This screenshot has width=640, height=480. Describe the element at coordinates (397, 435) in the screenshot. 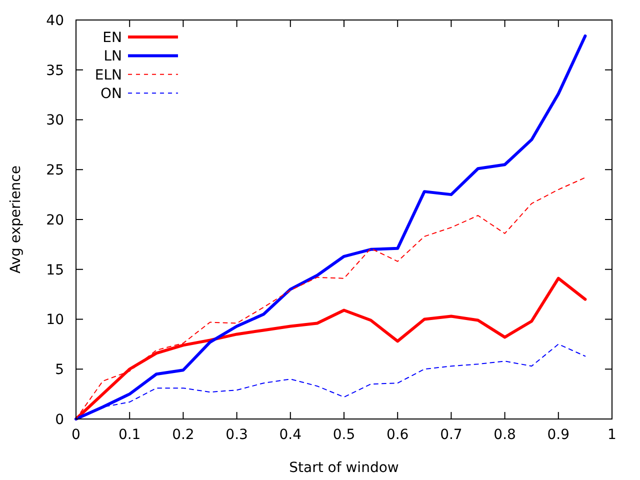

I see `x-tick-label: 0.6` at that location.